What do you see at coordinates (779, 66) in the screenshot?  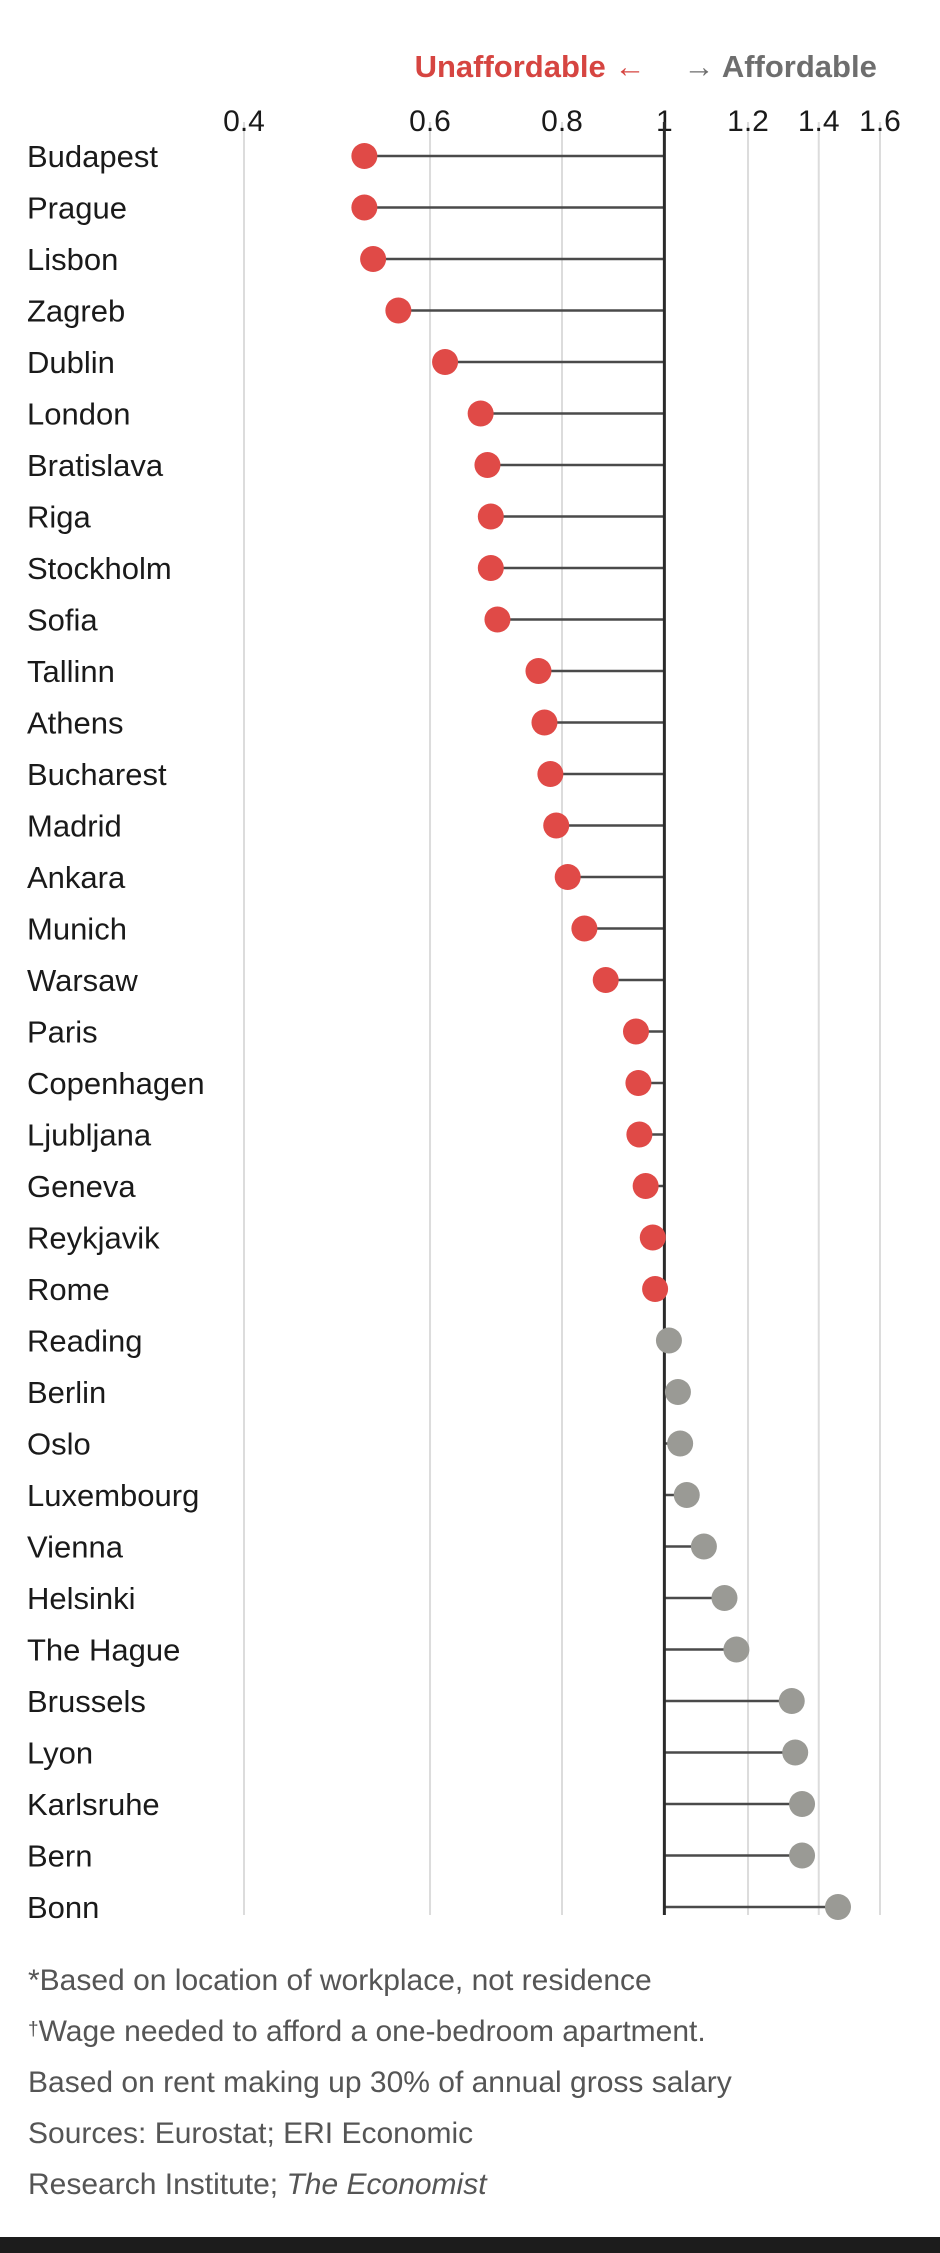 I see `legend-affordable: → Affordable` at bounding box center [779, 66].